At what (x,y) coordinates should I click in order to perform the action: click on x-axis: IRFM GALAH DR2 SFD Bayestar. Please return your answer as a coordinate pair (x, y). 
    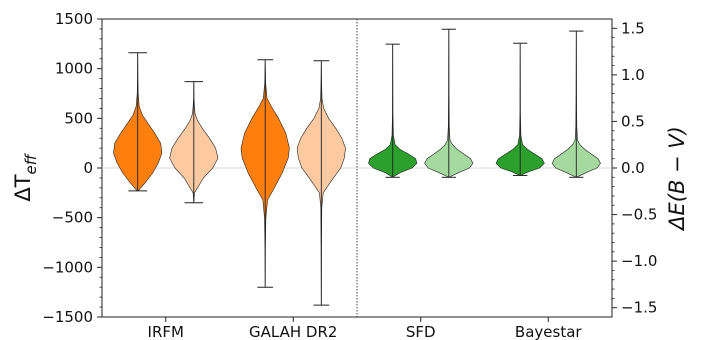
    Looking at the image, I should click on (365, 328).